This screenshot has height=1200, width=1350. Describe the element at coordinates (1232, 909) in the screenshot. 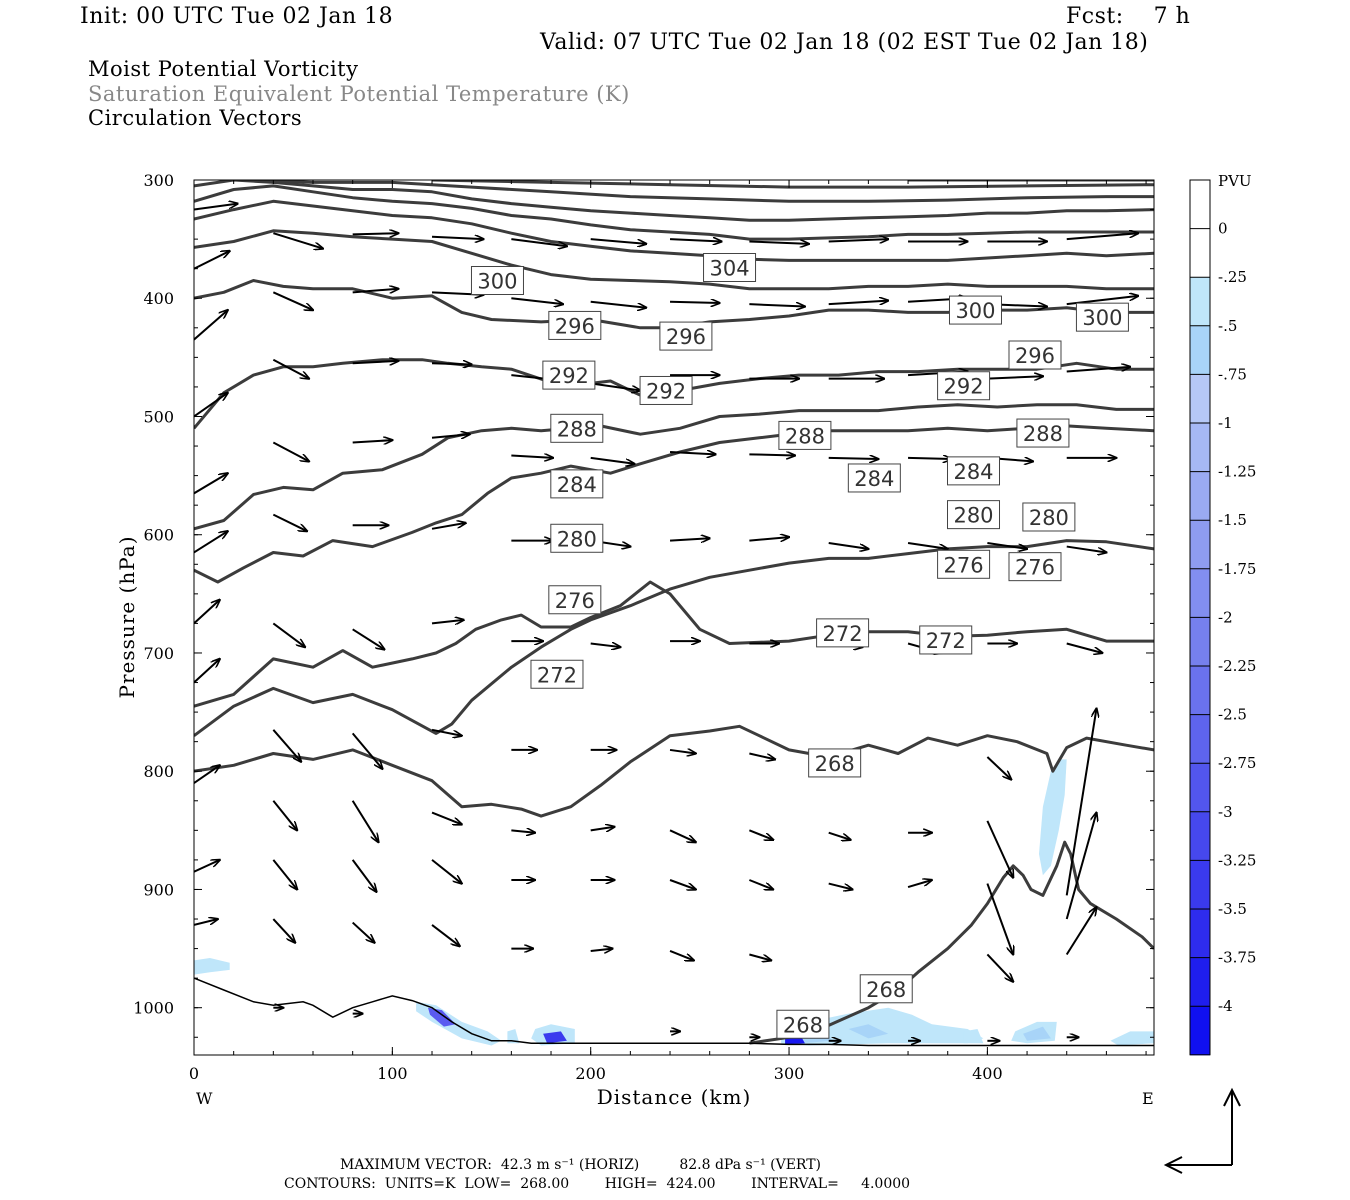

I see `colorbar-label: -3.5` at that location.